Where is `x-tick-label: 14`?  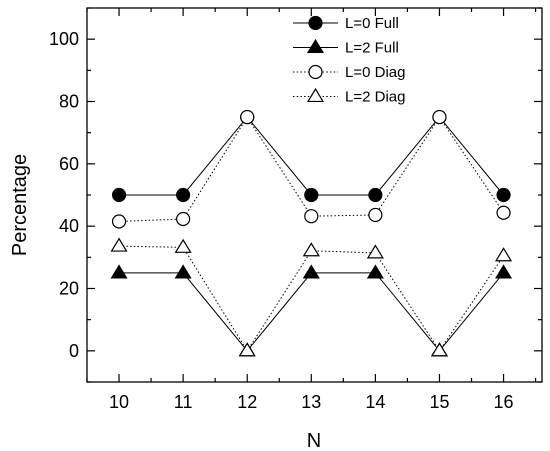
x-tick-label: 14 is located at coordinates (375, 402).